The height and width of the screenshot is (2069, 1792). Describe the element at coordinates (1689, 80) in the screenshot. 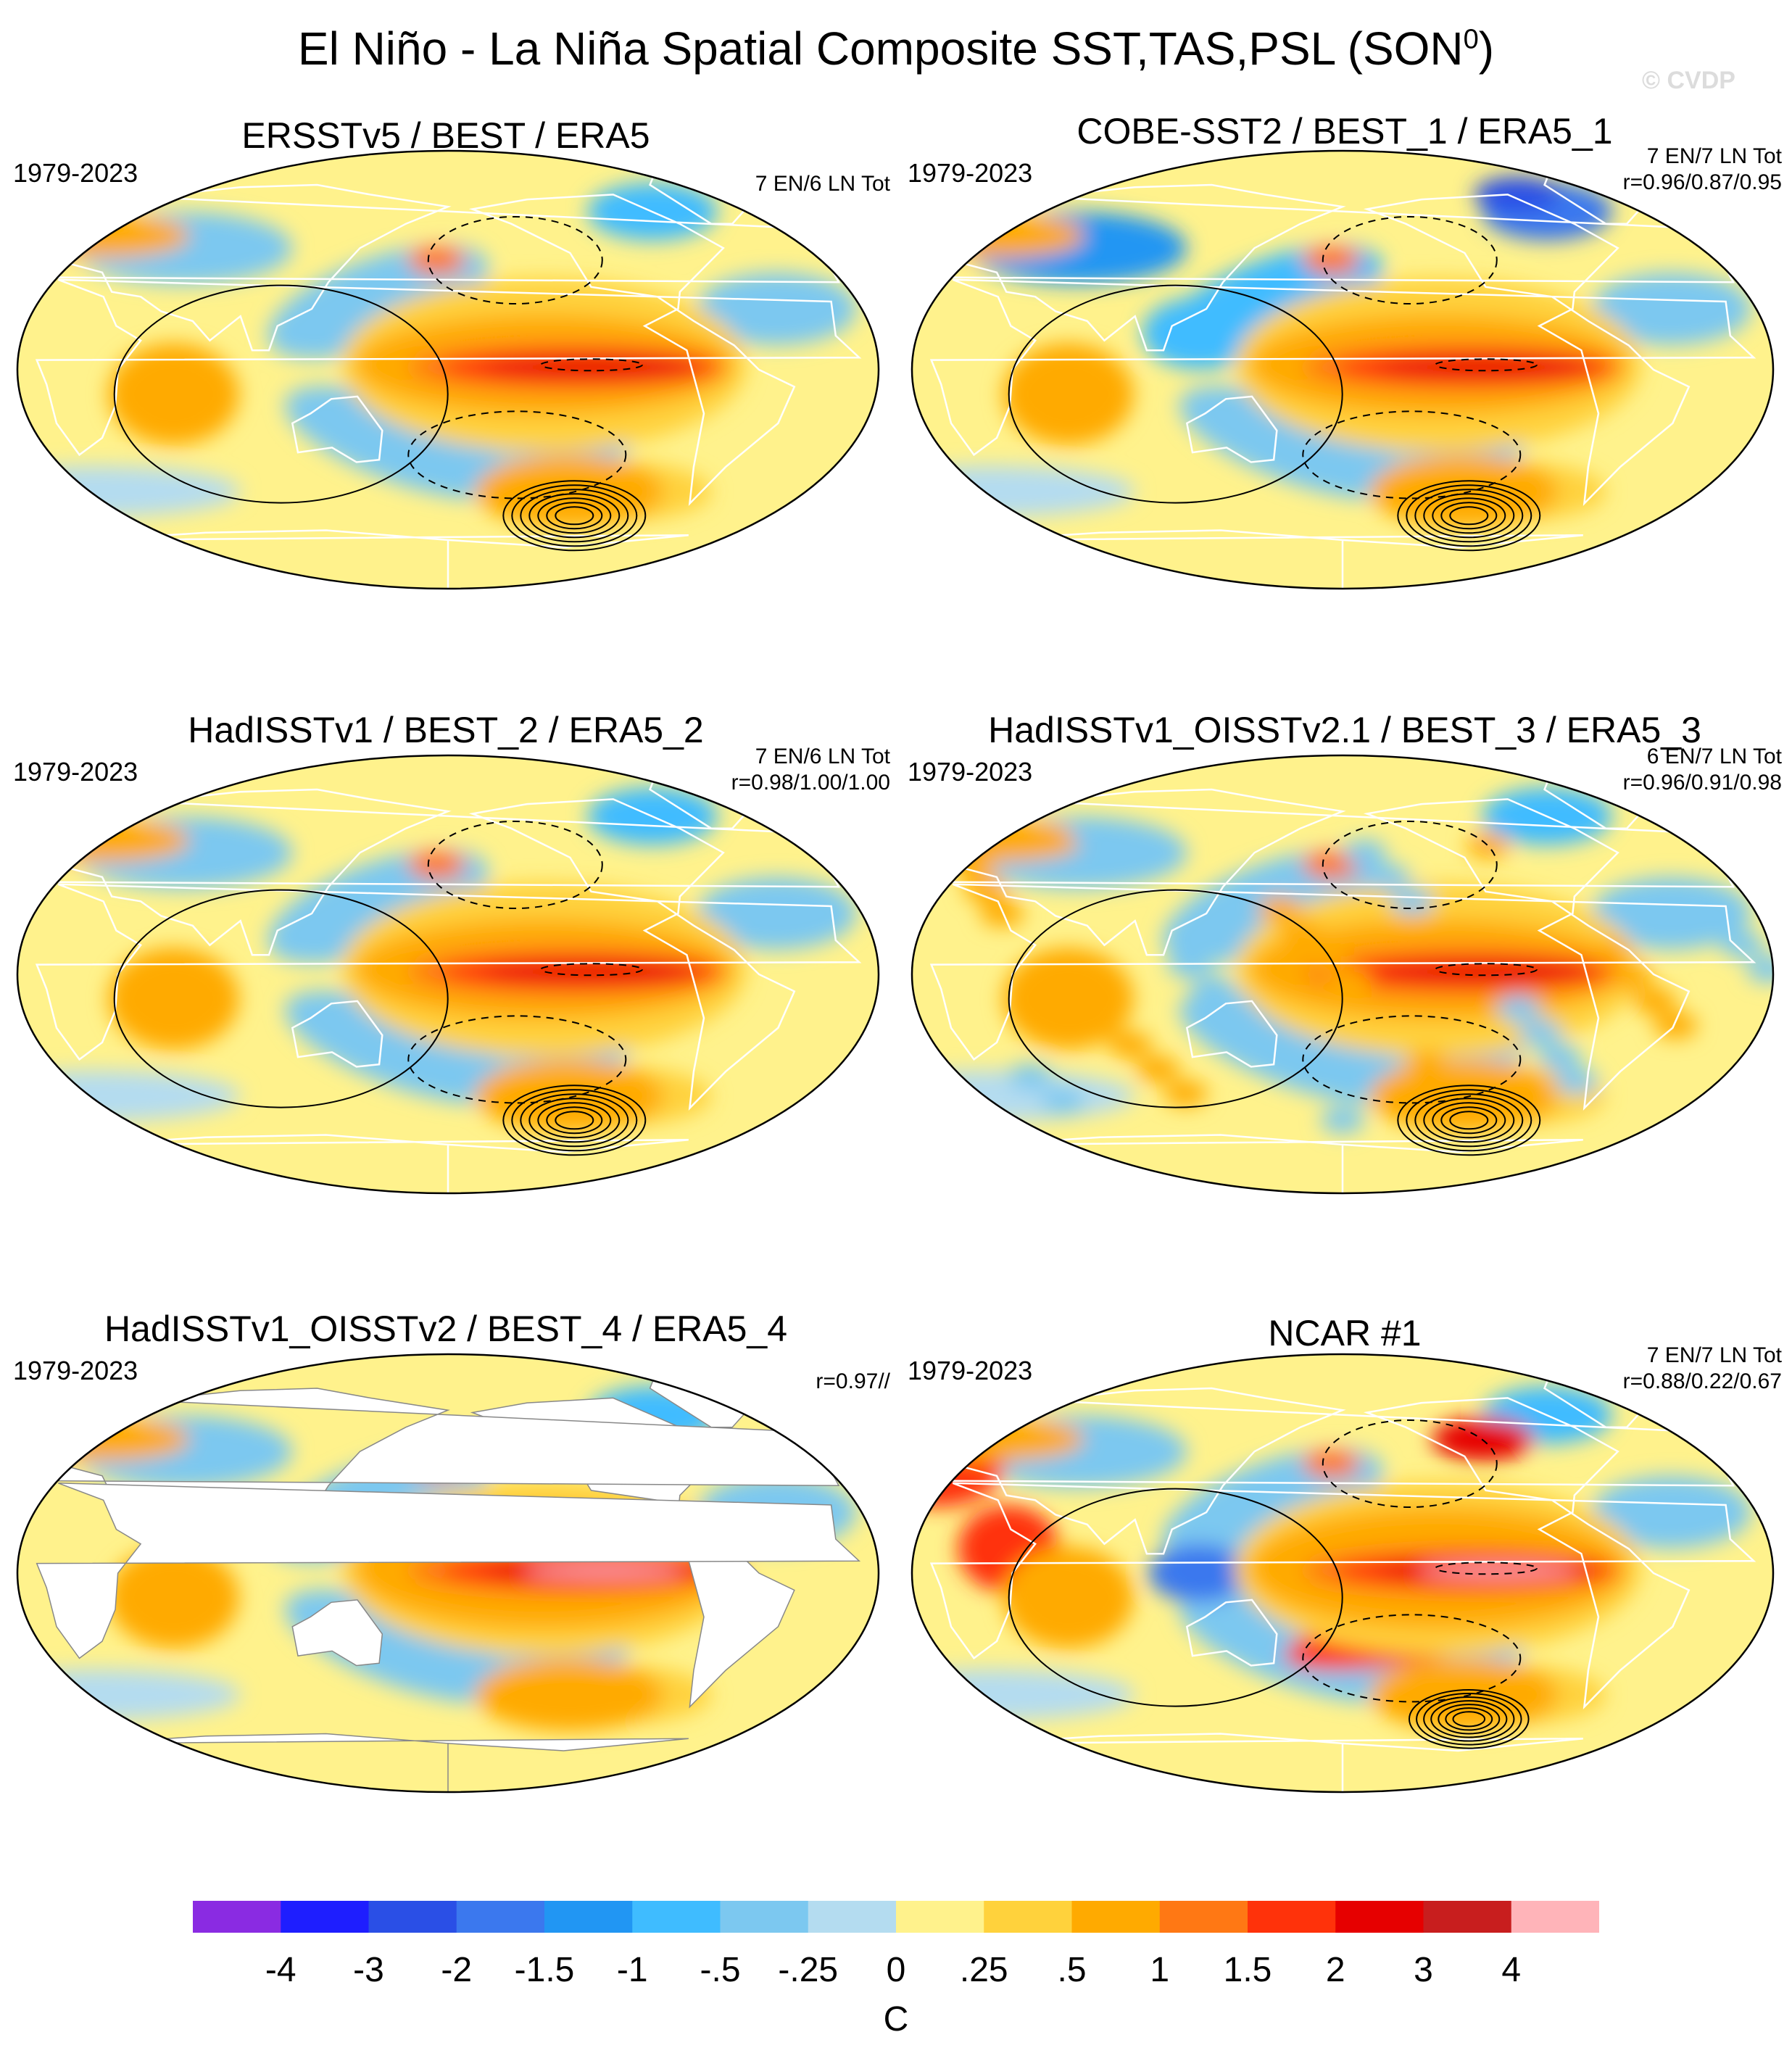

I see `watermark: © CVDP` at that location.